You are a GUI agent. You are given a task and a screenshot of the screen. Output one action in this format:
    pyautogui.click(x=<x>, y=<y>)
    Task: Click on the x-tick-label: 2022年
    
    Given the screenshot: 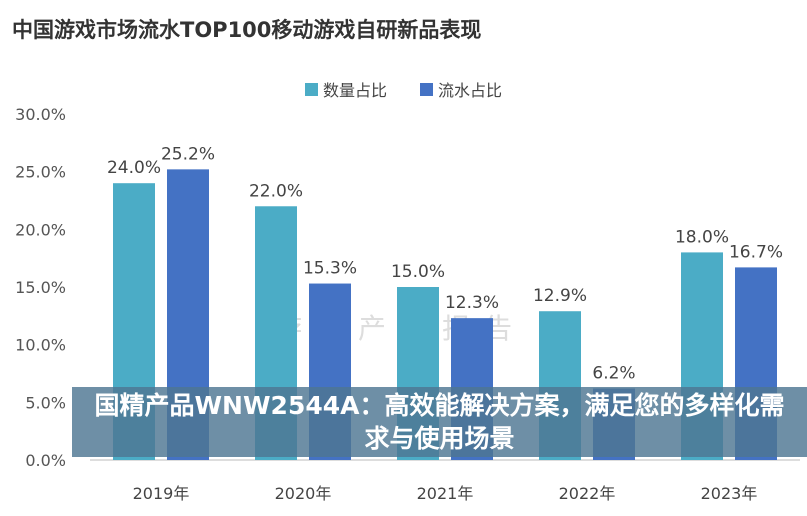 What is the action you would take?
    pyautogui.click(x=587, y=493)
    